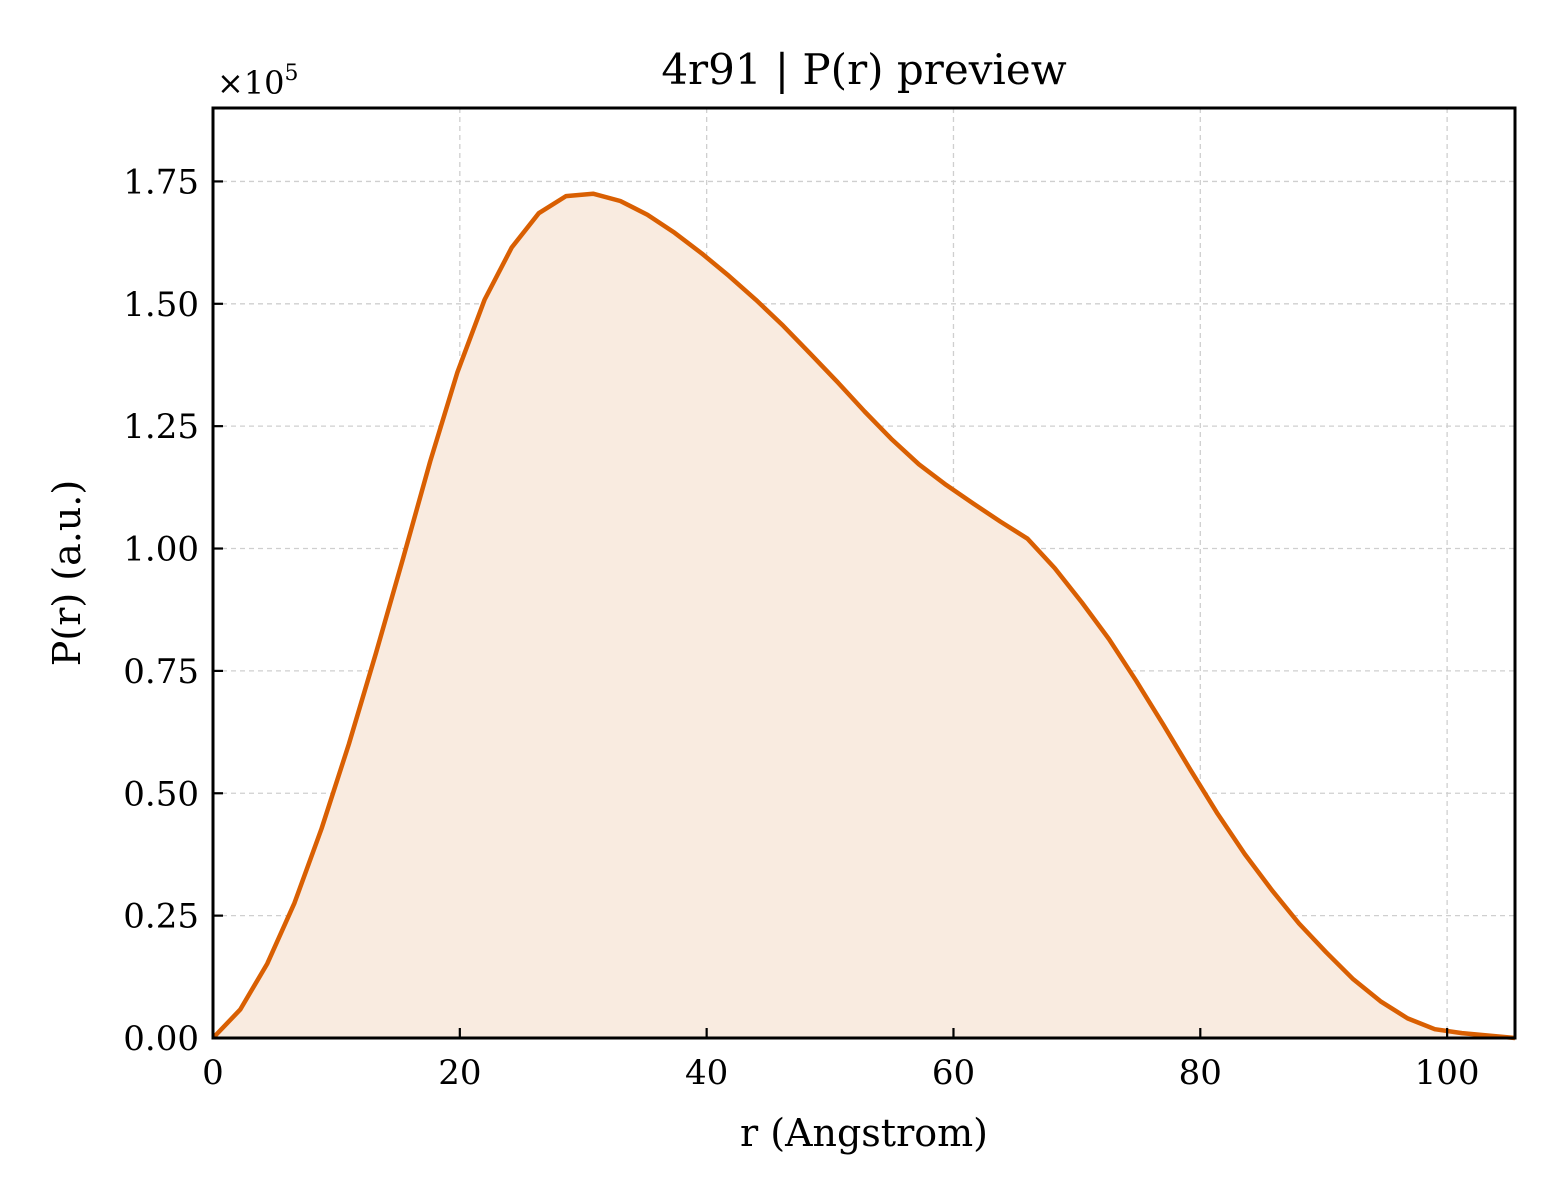  Describe the element at coordinates (1200, 1073) in the screenshot. I see `x-tick-label: 80` at that location.